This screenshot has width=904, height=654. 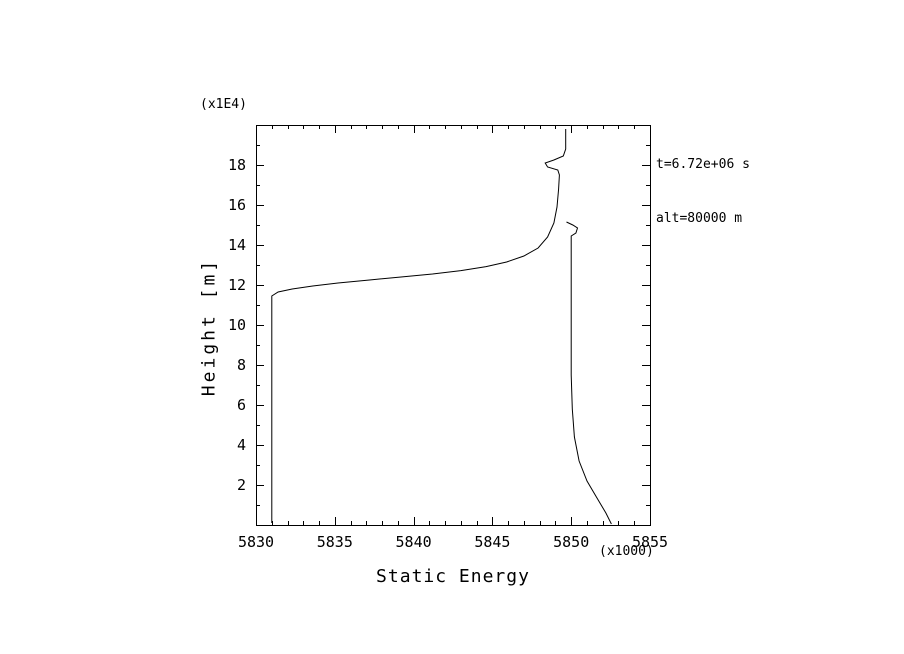 What do you see at coordinates (492, 542) in the screenshot?
I see `x-tick-label: 5845` at bounding box center [492, 542].